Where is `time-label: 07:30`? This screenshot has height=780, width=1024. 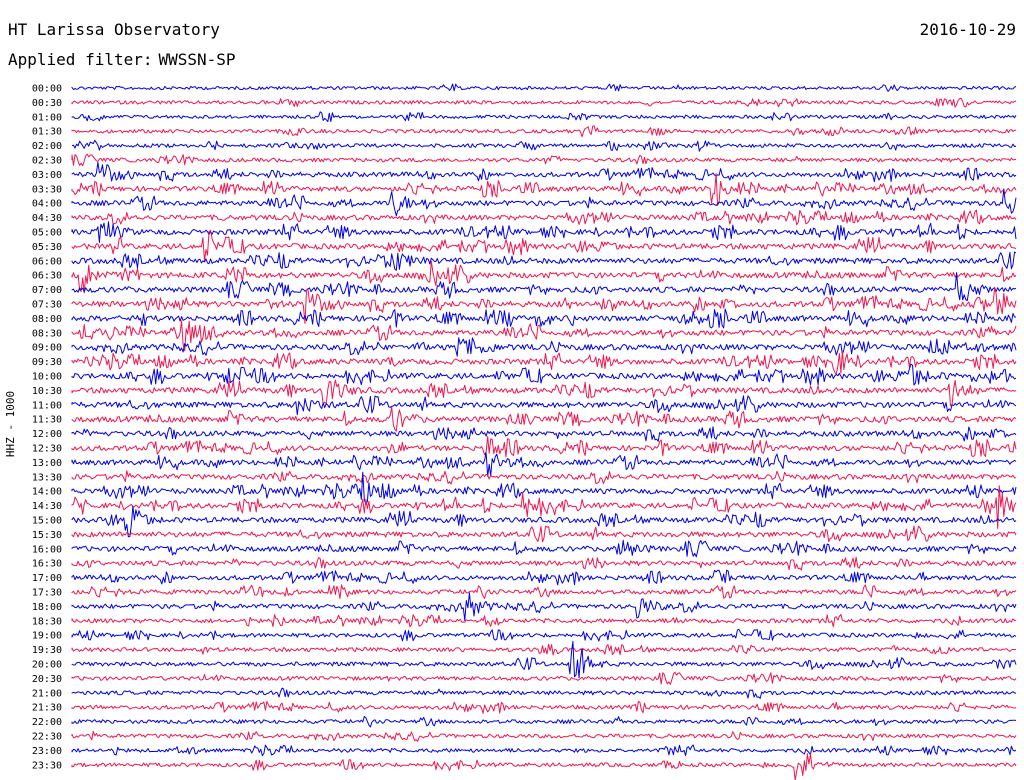 time-label: 07:30 is located at coordinates (47, 305).